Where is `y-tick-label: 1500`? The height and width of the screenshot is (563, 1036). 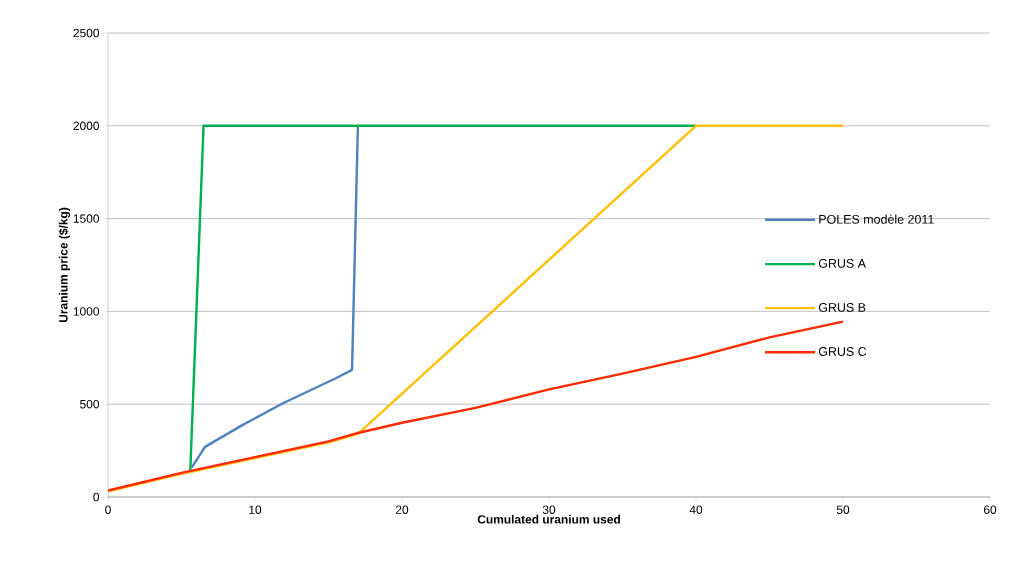
y-tick-label: 1500 is located at coordinates (86, 218).